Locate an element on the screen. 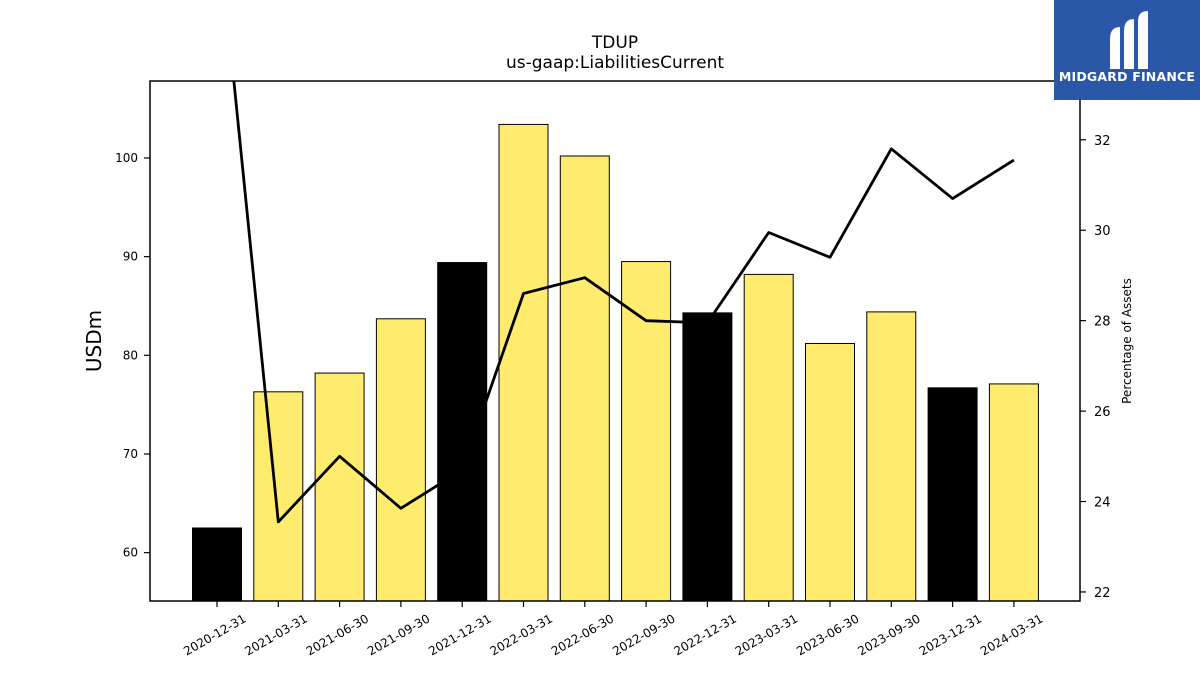 This screenshot has height=675, width=1200. y-tick-label-right: 30 is located at coordinates (1102, 231).